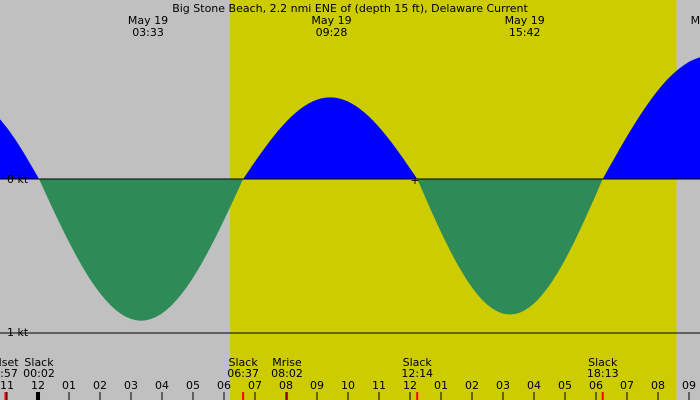 The image size is (700, 400). Describe the element at coordinates (525, 32) in the screenshot. I see `event-time-label: 15:42` at that location.